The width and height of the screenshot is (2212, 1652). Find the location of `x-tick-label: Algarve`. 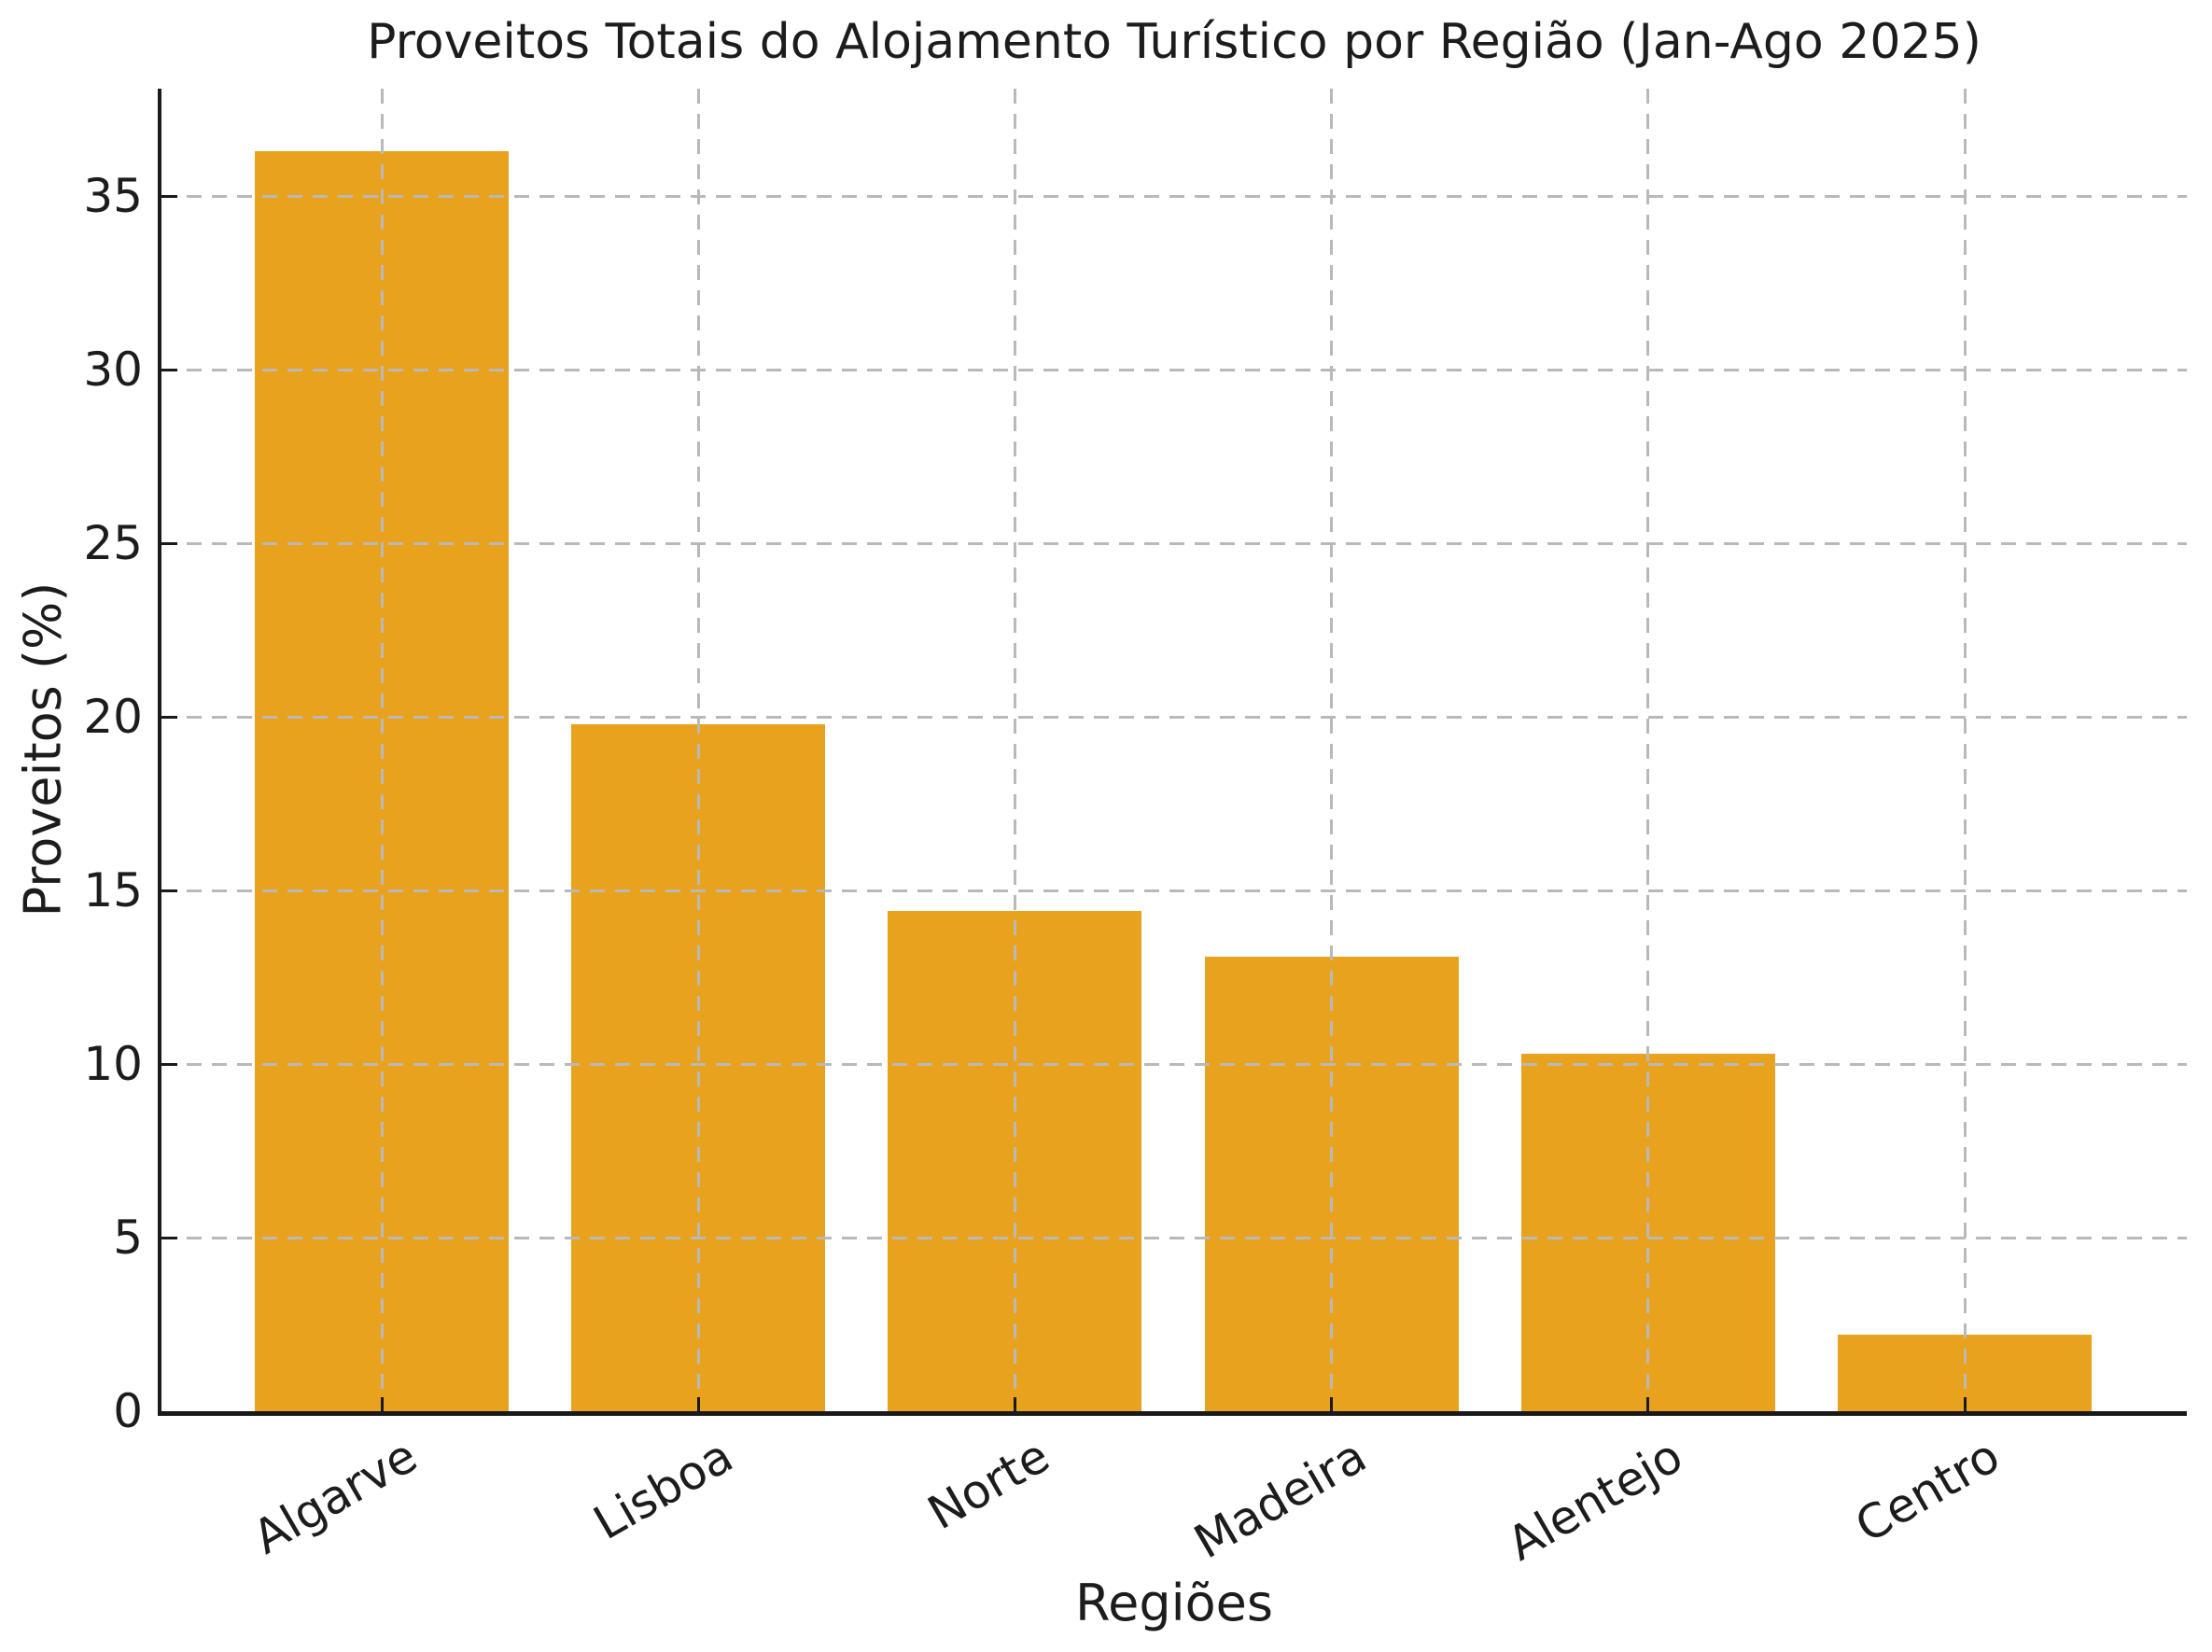

x-tick-label: Algarve is located at coordinates (335, 1496).